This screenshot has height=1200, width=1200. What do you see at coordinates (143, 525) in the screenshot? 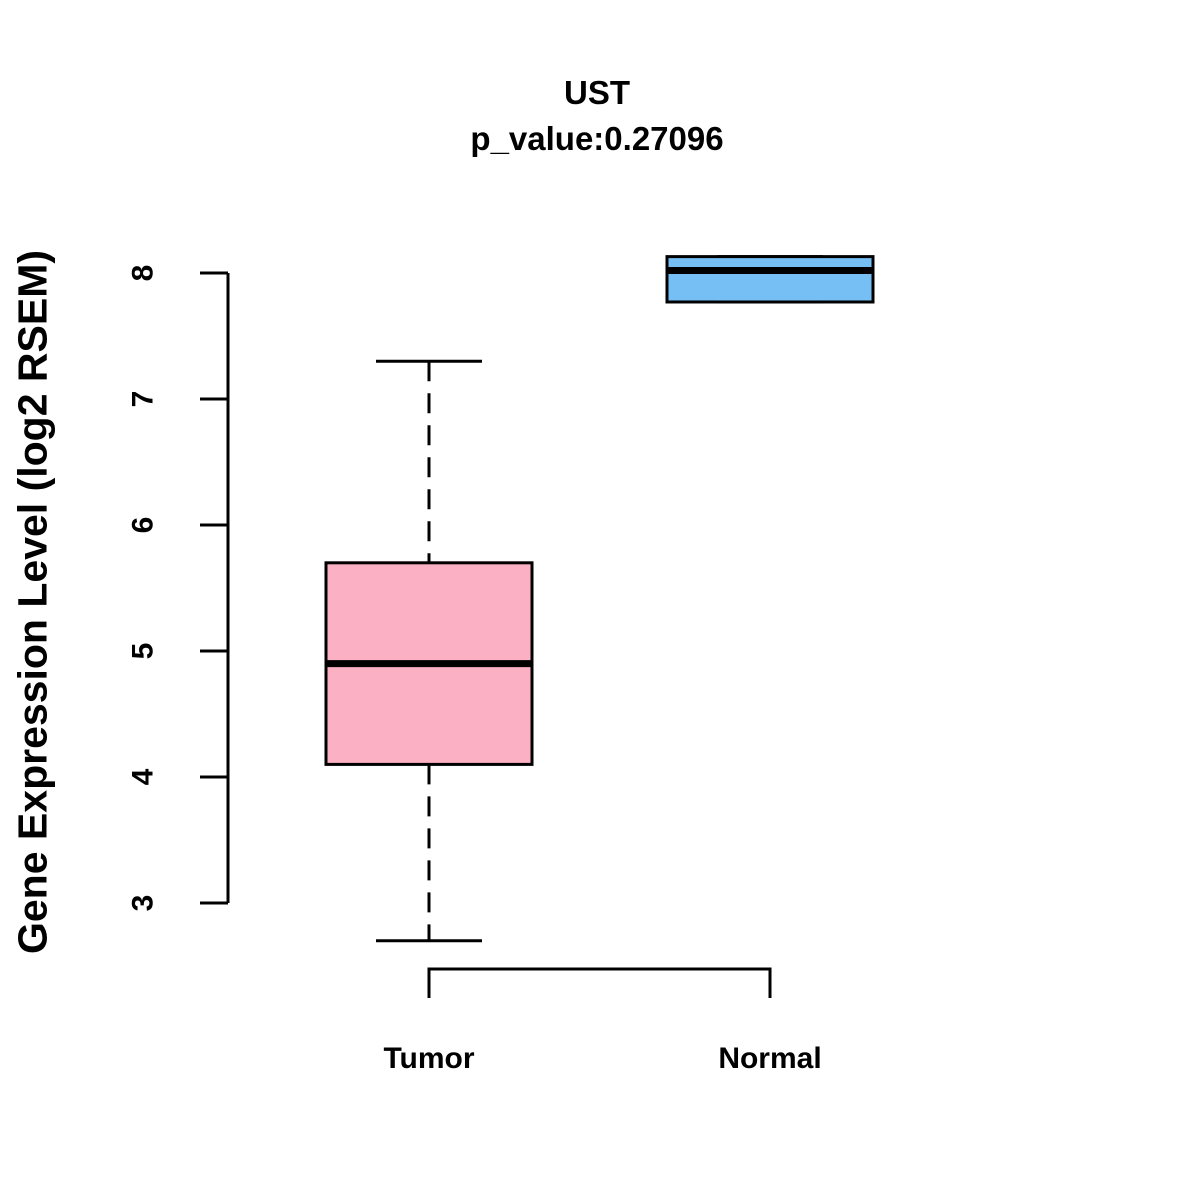
I see `y-tick-label: 6` at bounding box center [143, 525].